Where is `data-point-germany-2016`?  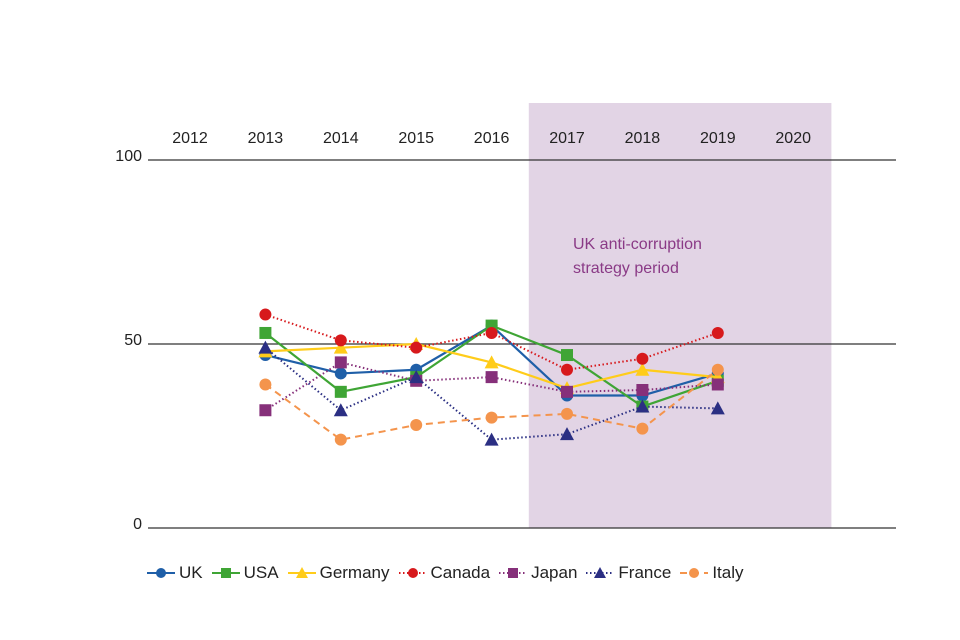 data-point-germany-2016 is located at coordinates (491, 362).